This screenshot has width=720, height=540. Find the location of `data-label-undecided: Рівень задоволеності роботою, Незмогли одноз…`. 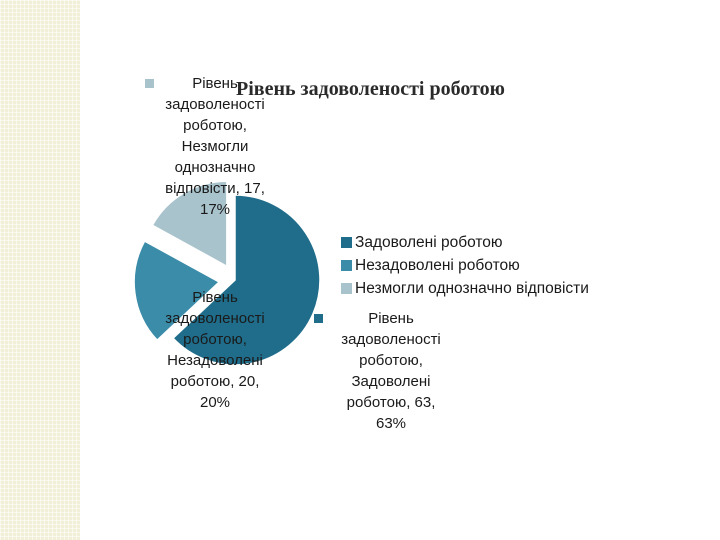

data-label-undecided: Рівень задоволеності роботою, Незмогли одноз… is located at coordinates (215, 146).